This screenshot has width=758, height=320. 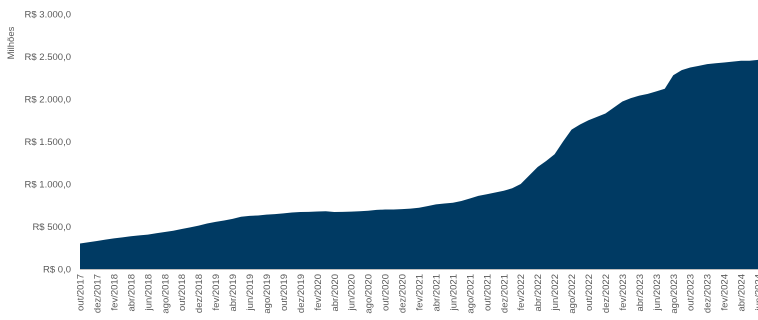 I want to click on x-tick-label: fev/2022, so click(x=521, y=292).